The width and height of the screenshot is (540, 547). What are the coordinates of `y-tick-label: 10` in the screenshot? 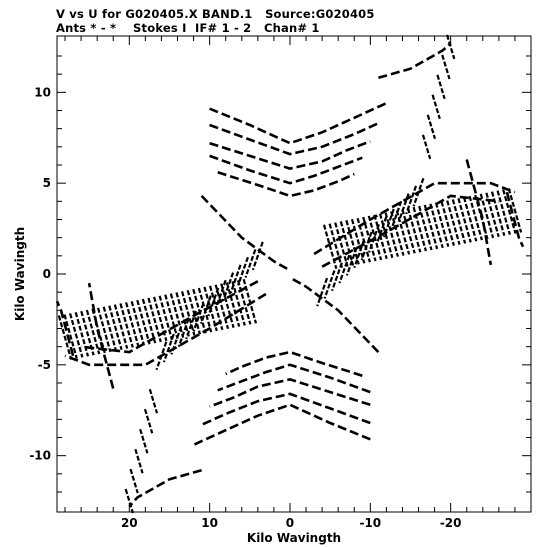 It's located at (42, 92).